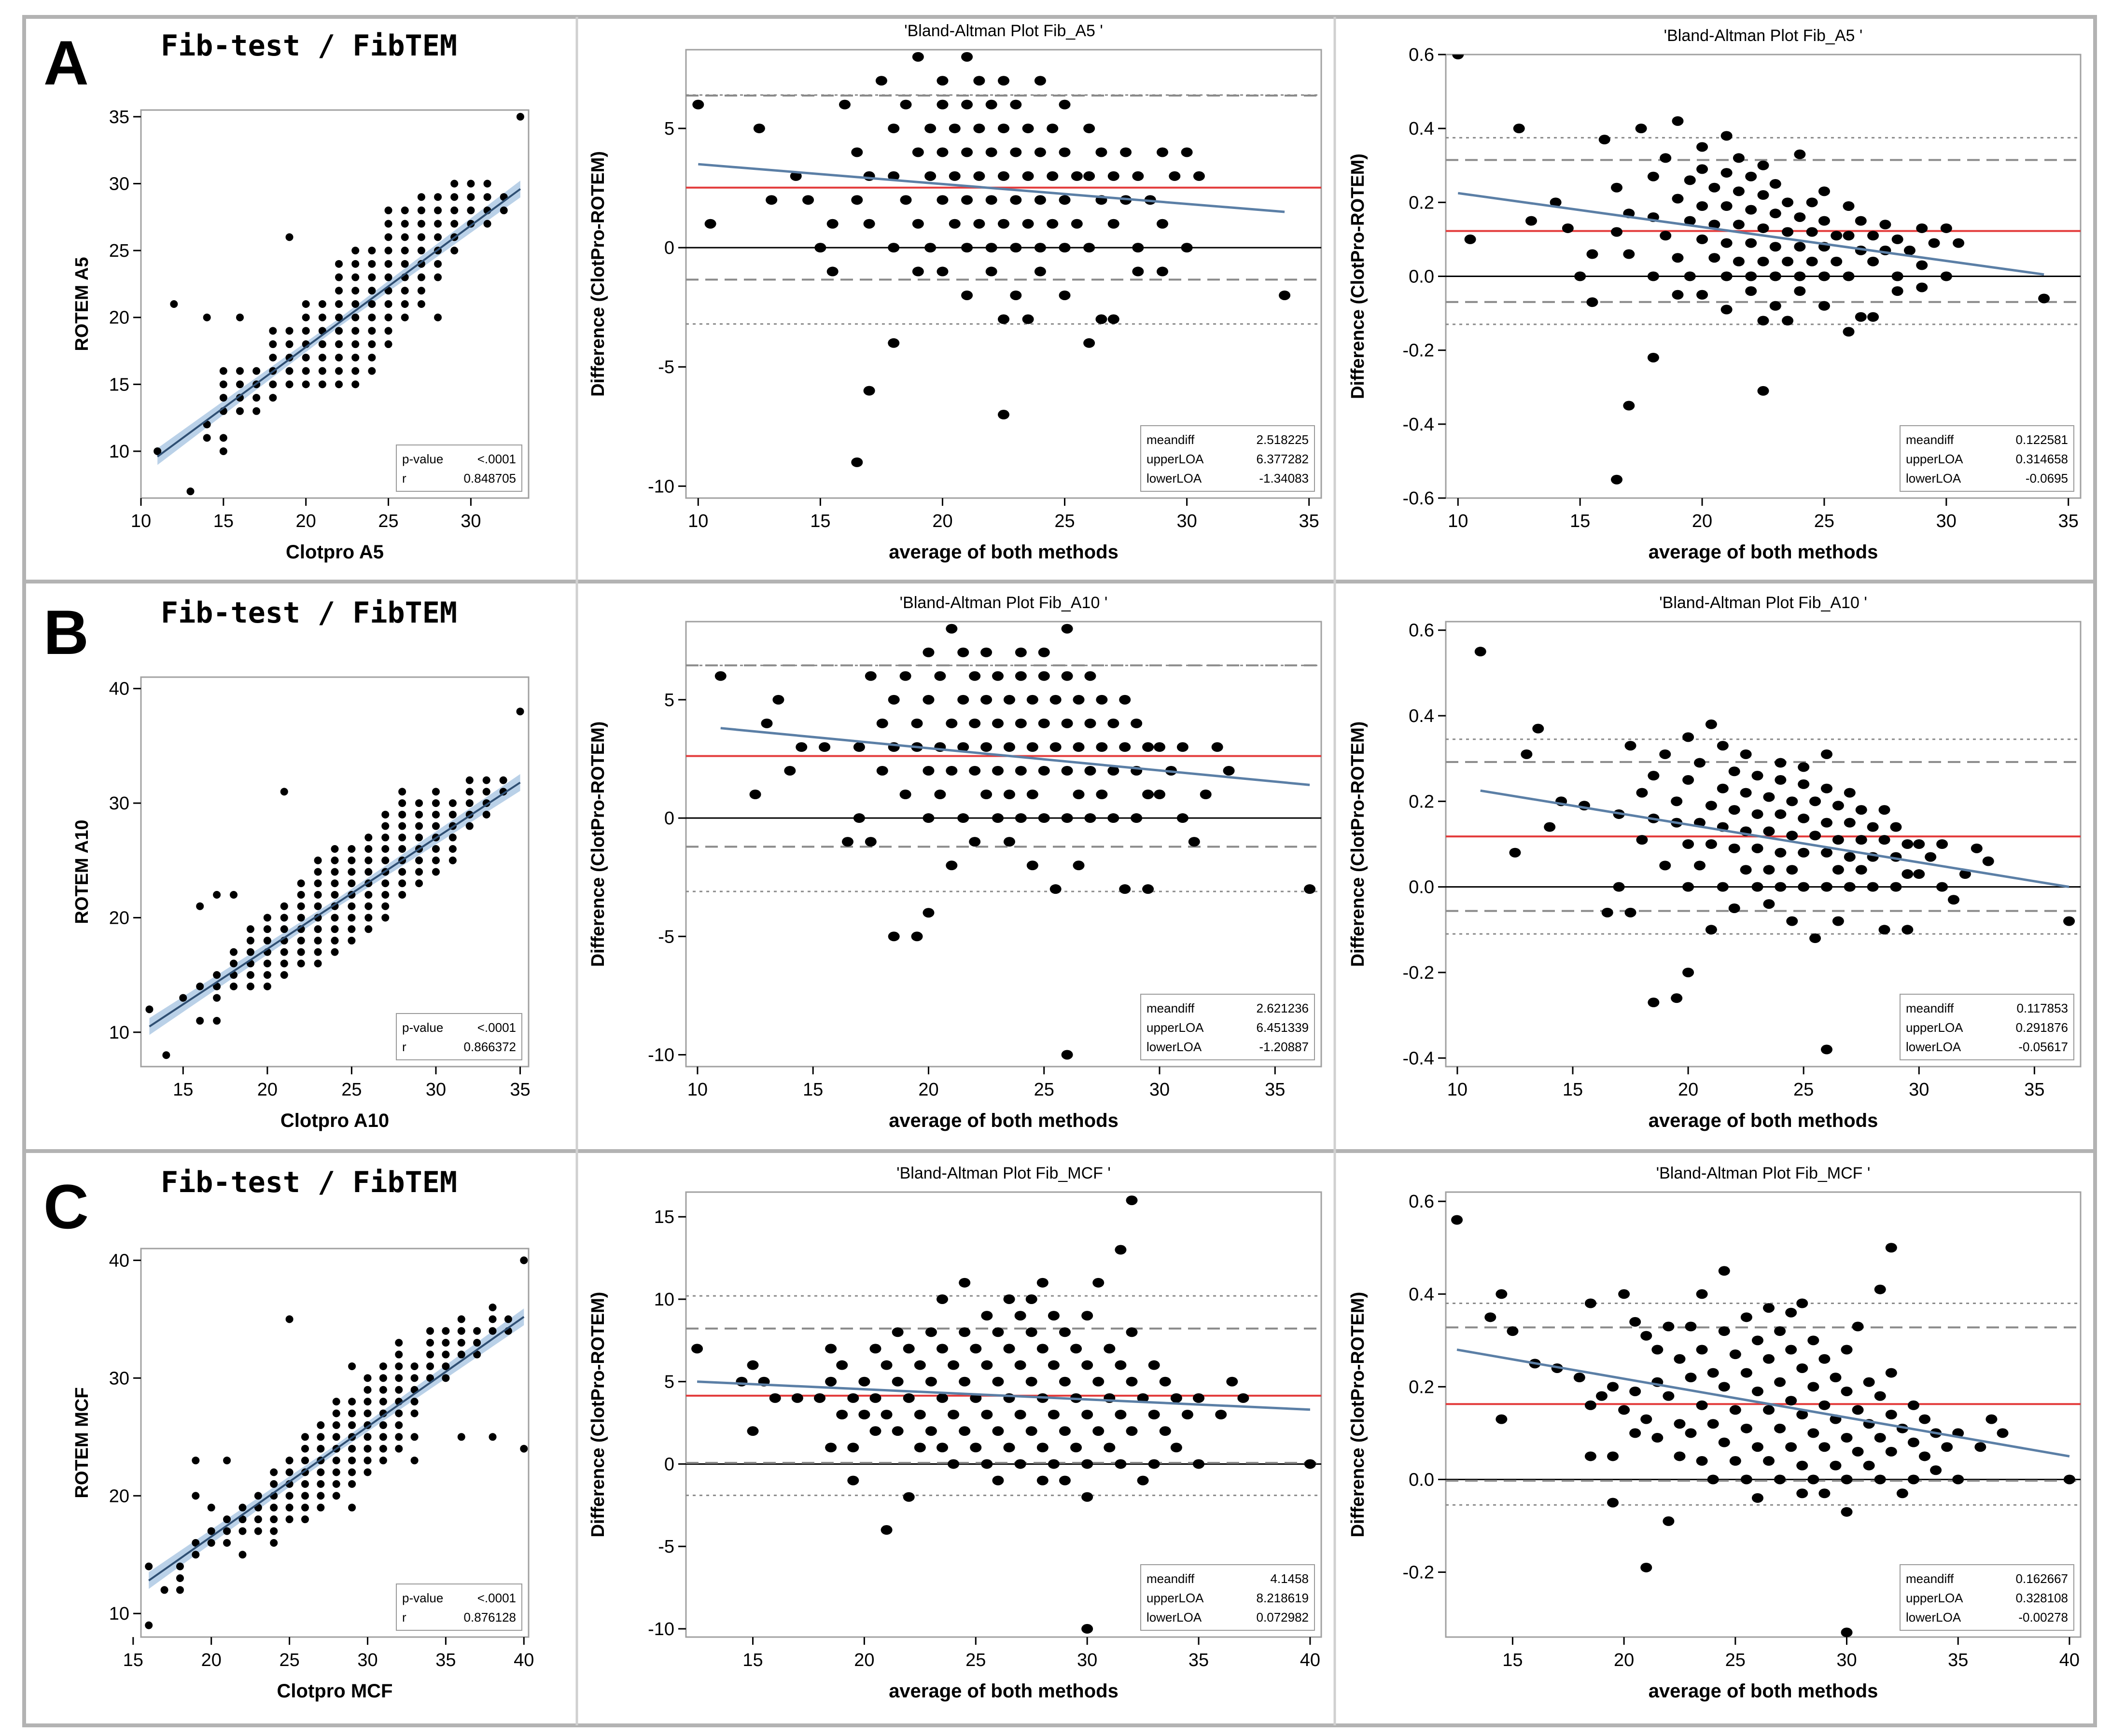 This screenshot has height=1736, width=2111. What do you see at coordinates (1421, 888) in the screenshot?
I see `y-tick-label: 0.0` at bounding box center [1421, 888].